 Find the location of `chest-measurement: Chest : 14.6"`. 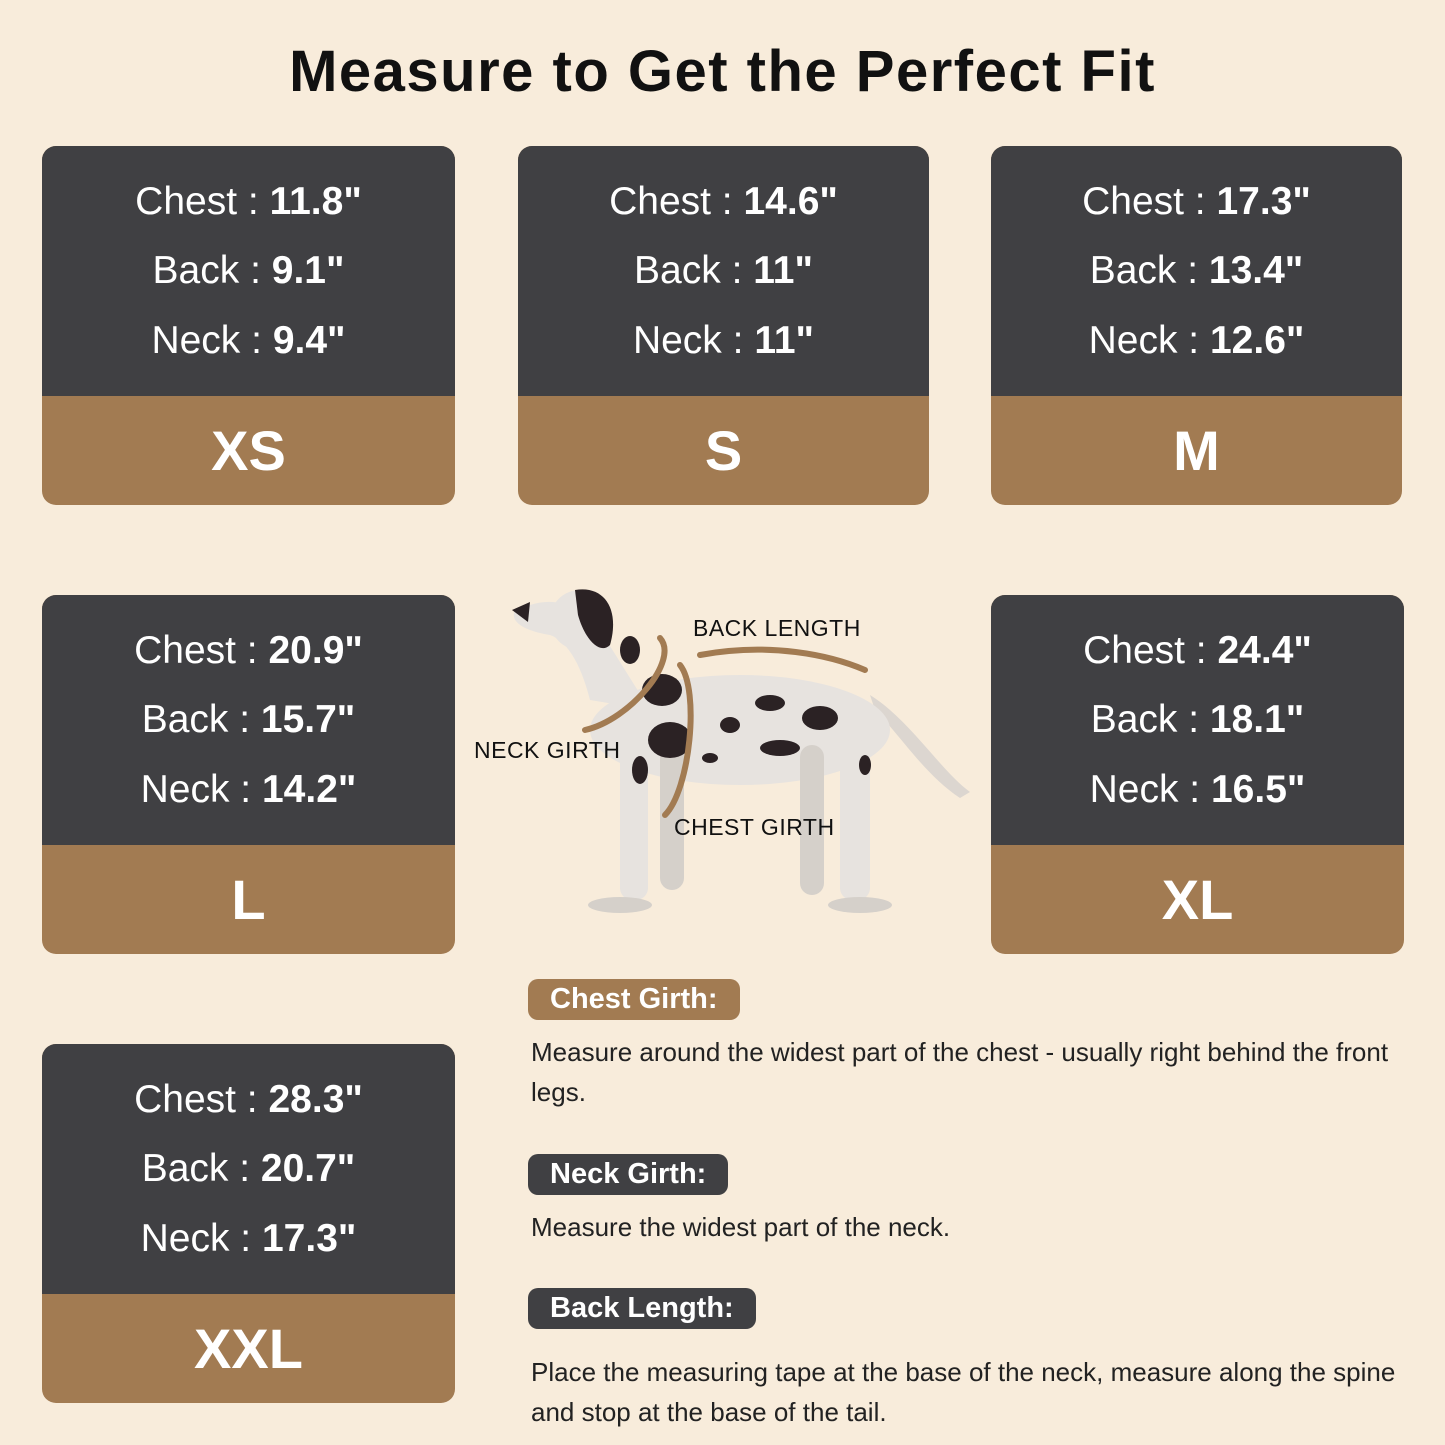

chest-measurement: Chest : 14.6" is located at coordinates (723, 202).